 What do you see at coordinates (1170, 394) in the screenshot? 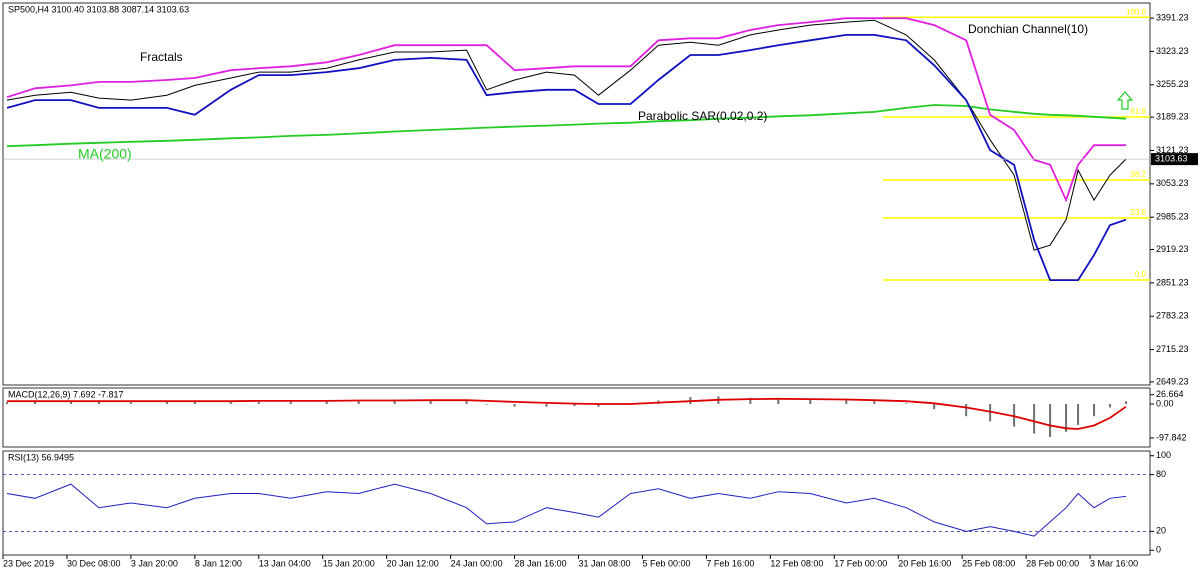
I see `y-tick-label: 26.664` at bounding box center [1170, 394].